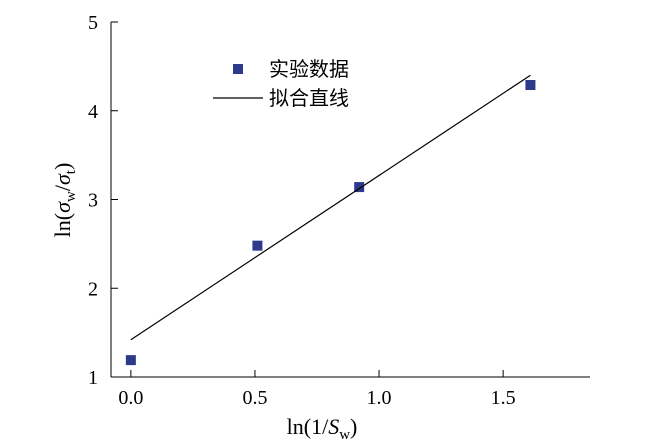 This screenshot has height=444, width=645. What do you see at coordinates (93, 201) in the screenshot?
I see `y-tick-label: 3` at bounding box center [93, 201].